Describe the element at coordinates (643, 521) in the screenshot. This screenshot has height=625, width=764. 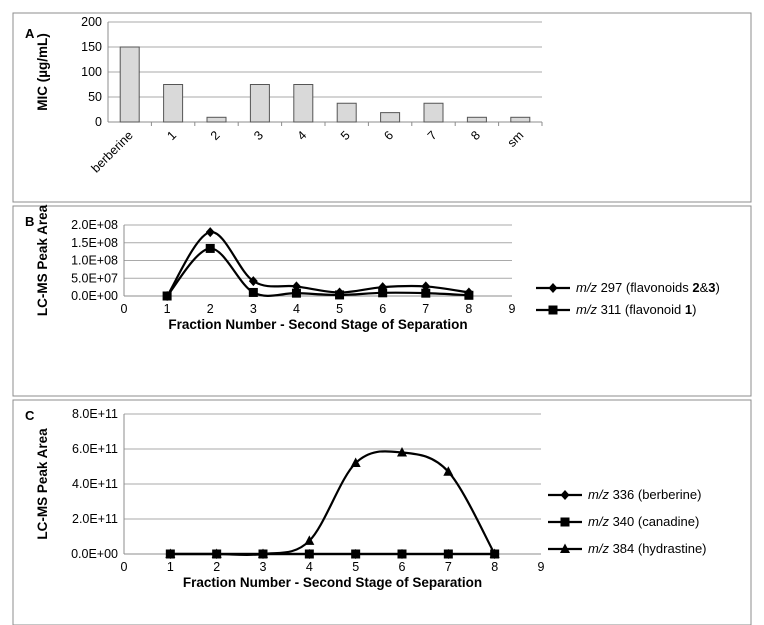
I see `legend-label: m/z 340 (canadine)` at that location.